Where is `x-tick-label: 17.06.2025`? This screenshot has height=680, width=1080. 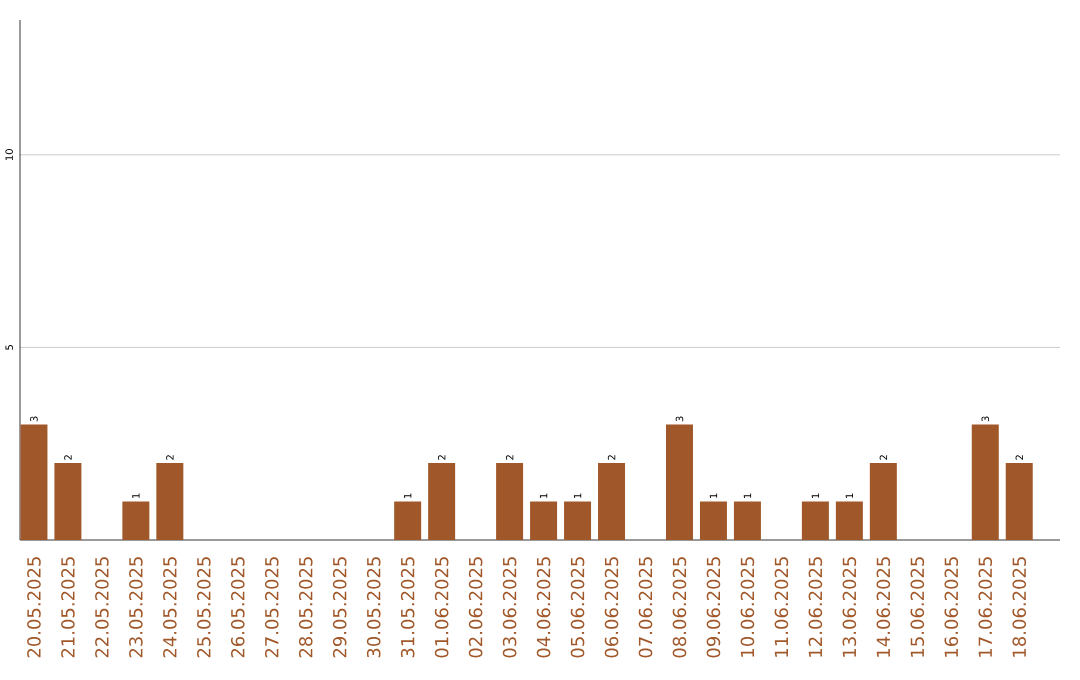
x-tick-label: 17.06.2025 is located at coordinates (985, 607).